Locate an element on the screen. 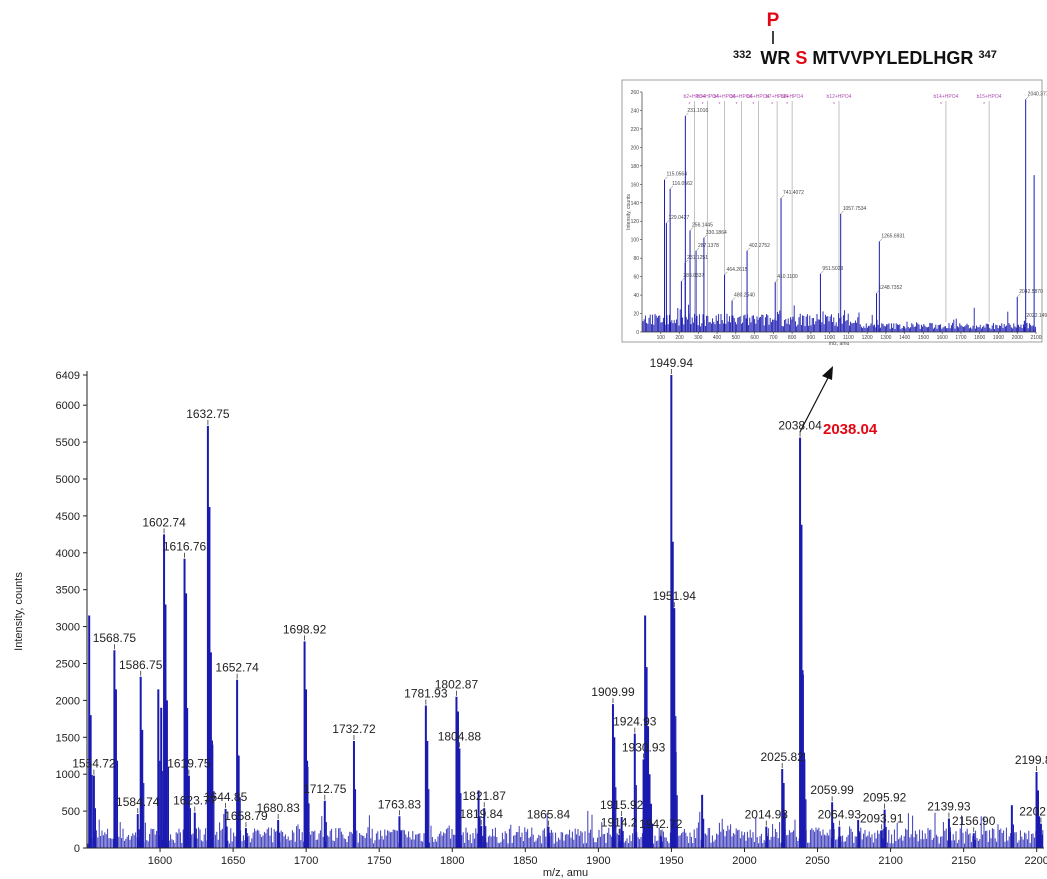 The height and width of the screenshot is (879, 1047). inset-x-tick-label: 1400 is located at coordinates (904, 338).